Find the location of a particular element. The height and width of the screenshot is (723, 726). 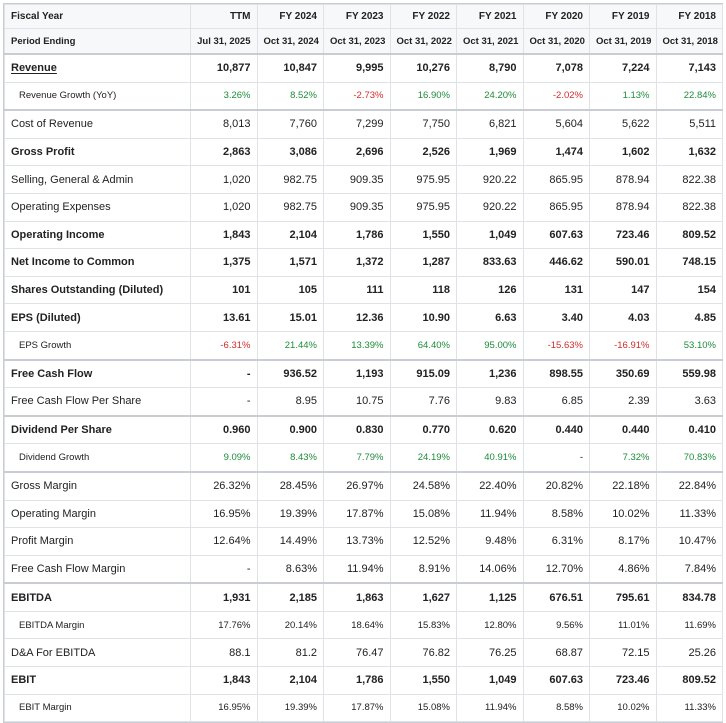

row-label-link: Revenue is located at coordinates (34, 68).